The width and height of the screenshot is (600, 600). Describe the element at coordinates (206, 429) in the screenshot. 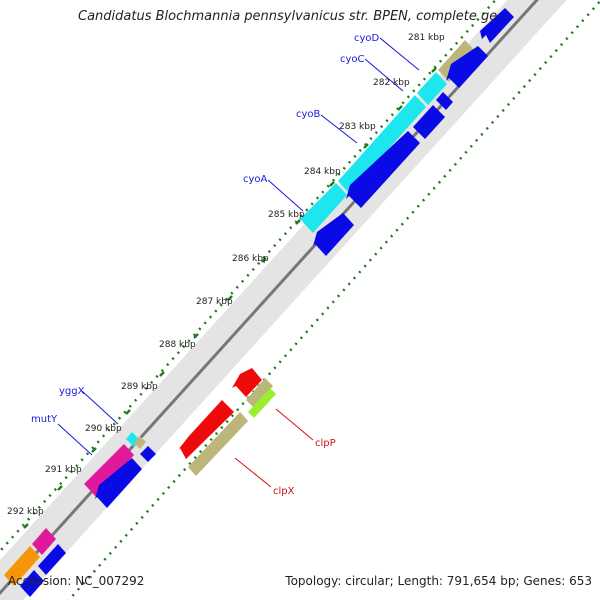

I see `clpX-red-feature` at that location.